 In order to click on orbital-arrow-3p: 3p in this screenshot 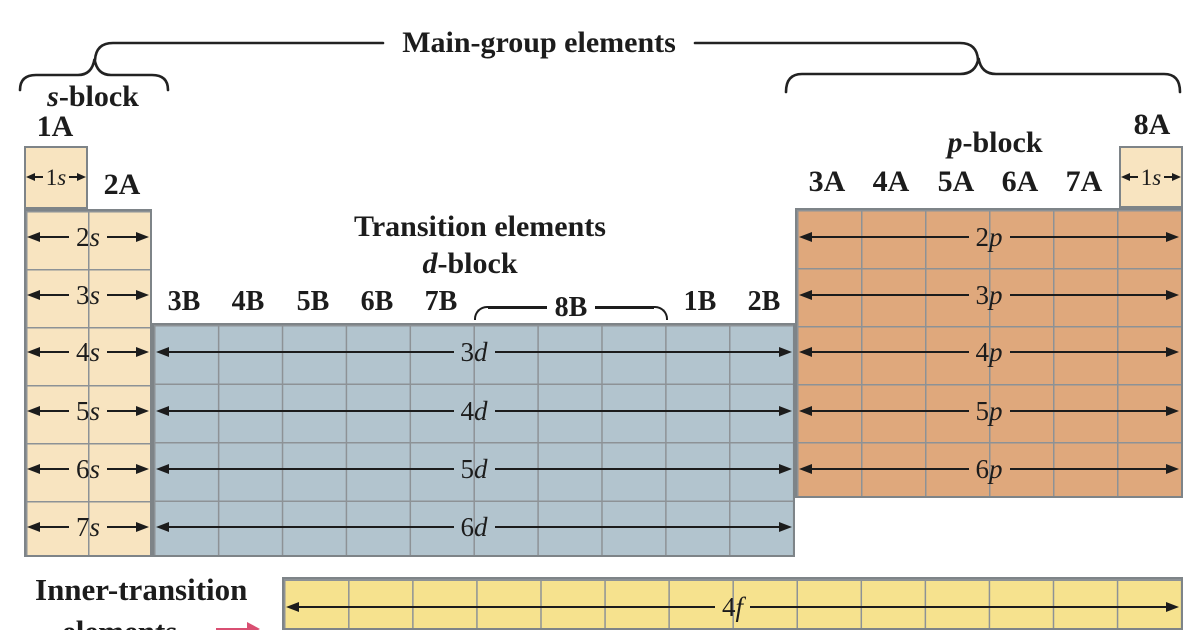, I will do `click(989, 295)`.